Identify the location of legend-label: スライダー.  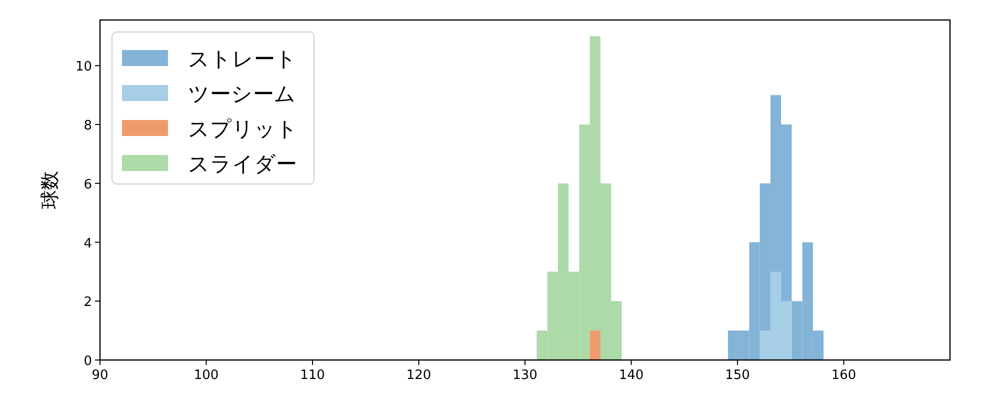
(242, 164).